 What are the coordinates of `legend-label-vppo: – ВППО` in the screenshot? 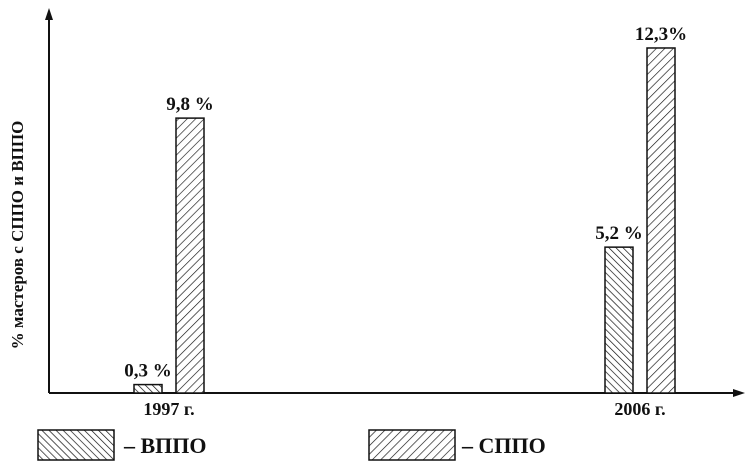 It's located at (165, 445).